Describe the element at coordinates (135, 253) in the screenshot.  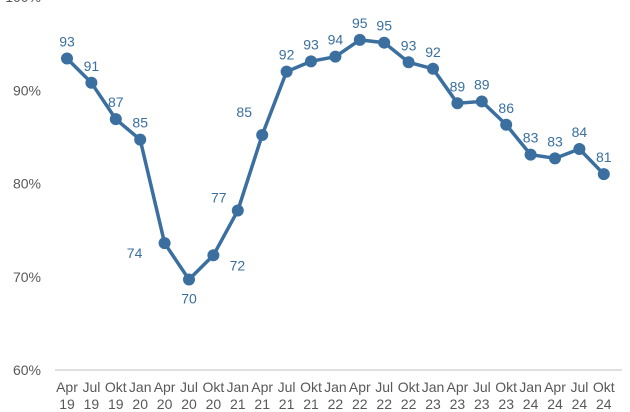
I see `data-label: 74` at that location.